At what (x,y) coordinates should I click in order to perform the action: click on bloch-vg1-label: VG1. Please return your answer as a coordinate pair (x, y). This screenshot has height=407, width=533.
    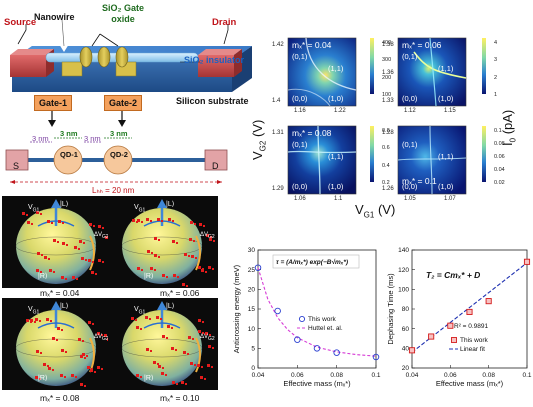
    Looking at the image, I should click on (140, 311).